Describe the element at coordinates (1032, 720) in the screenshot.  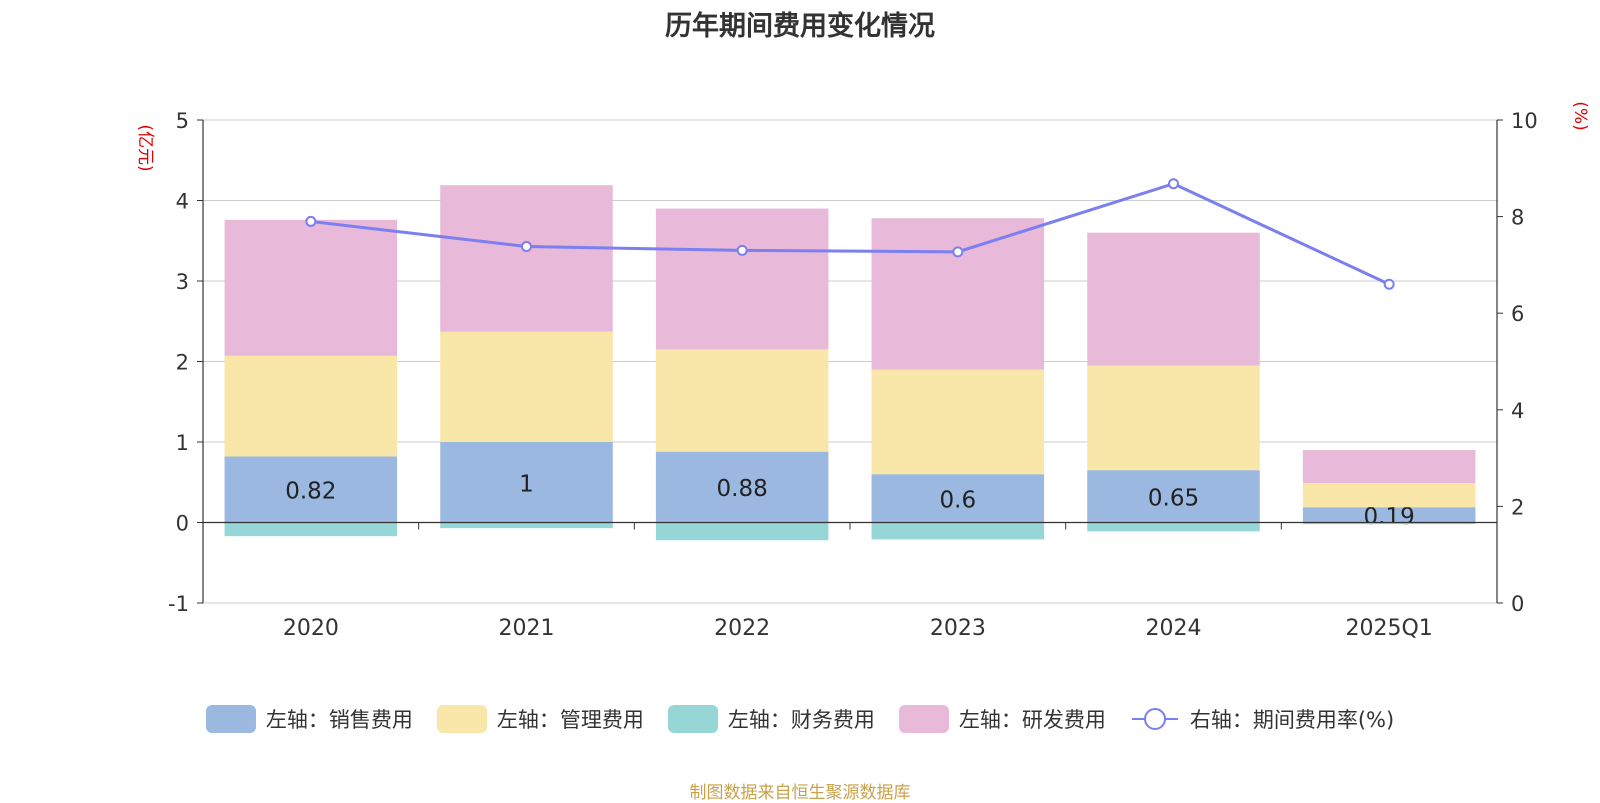
I see `legend-label: 左轴：研发费用` at that location.